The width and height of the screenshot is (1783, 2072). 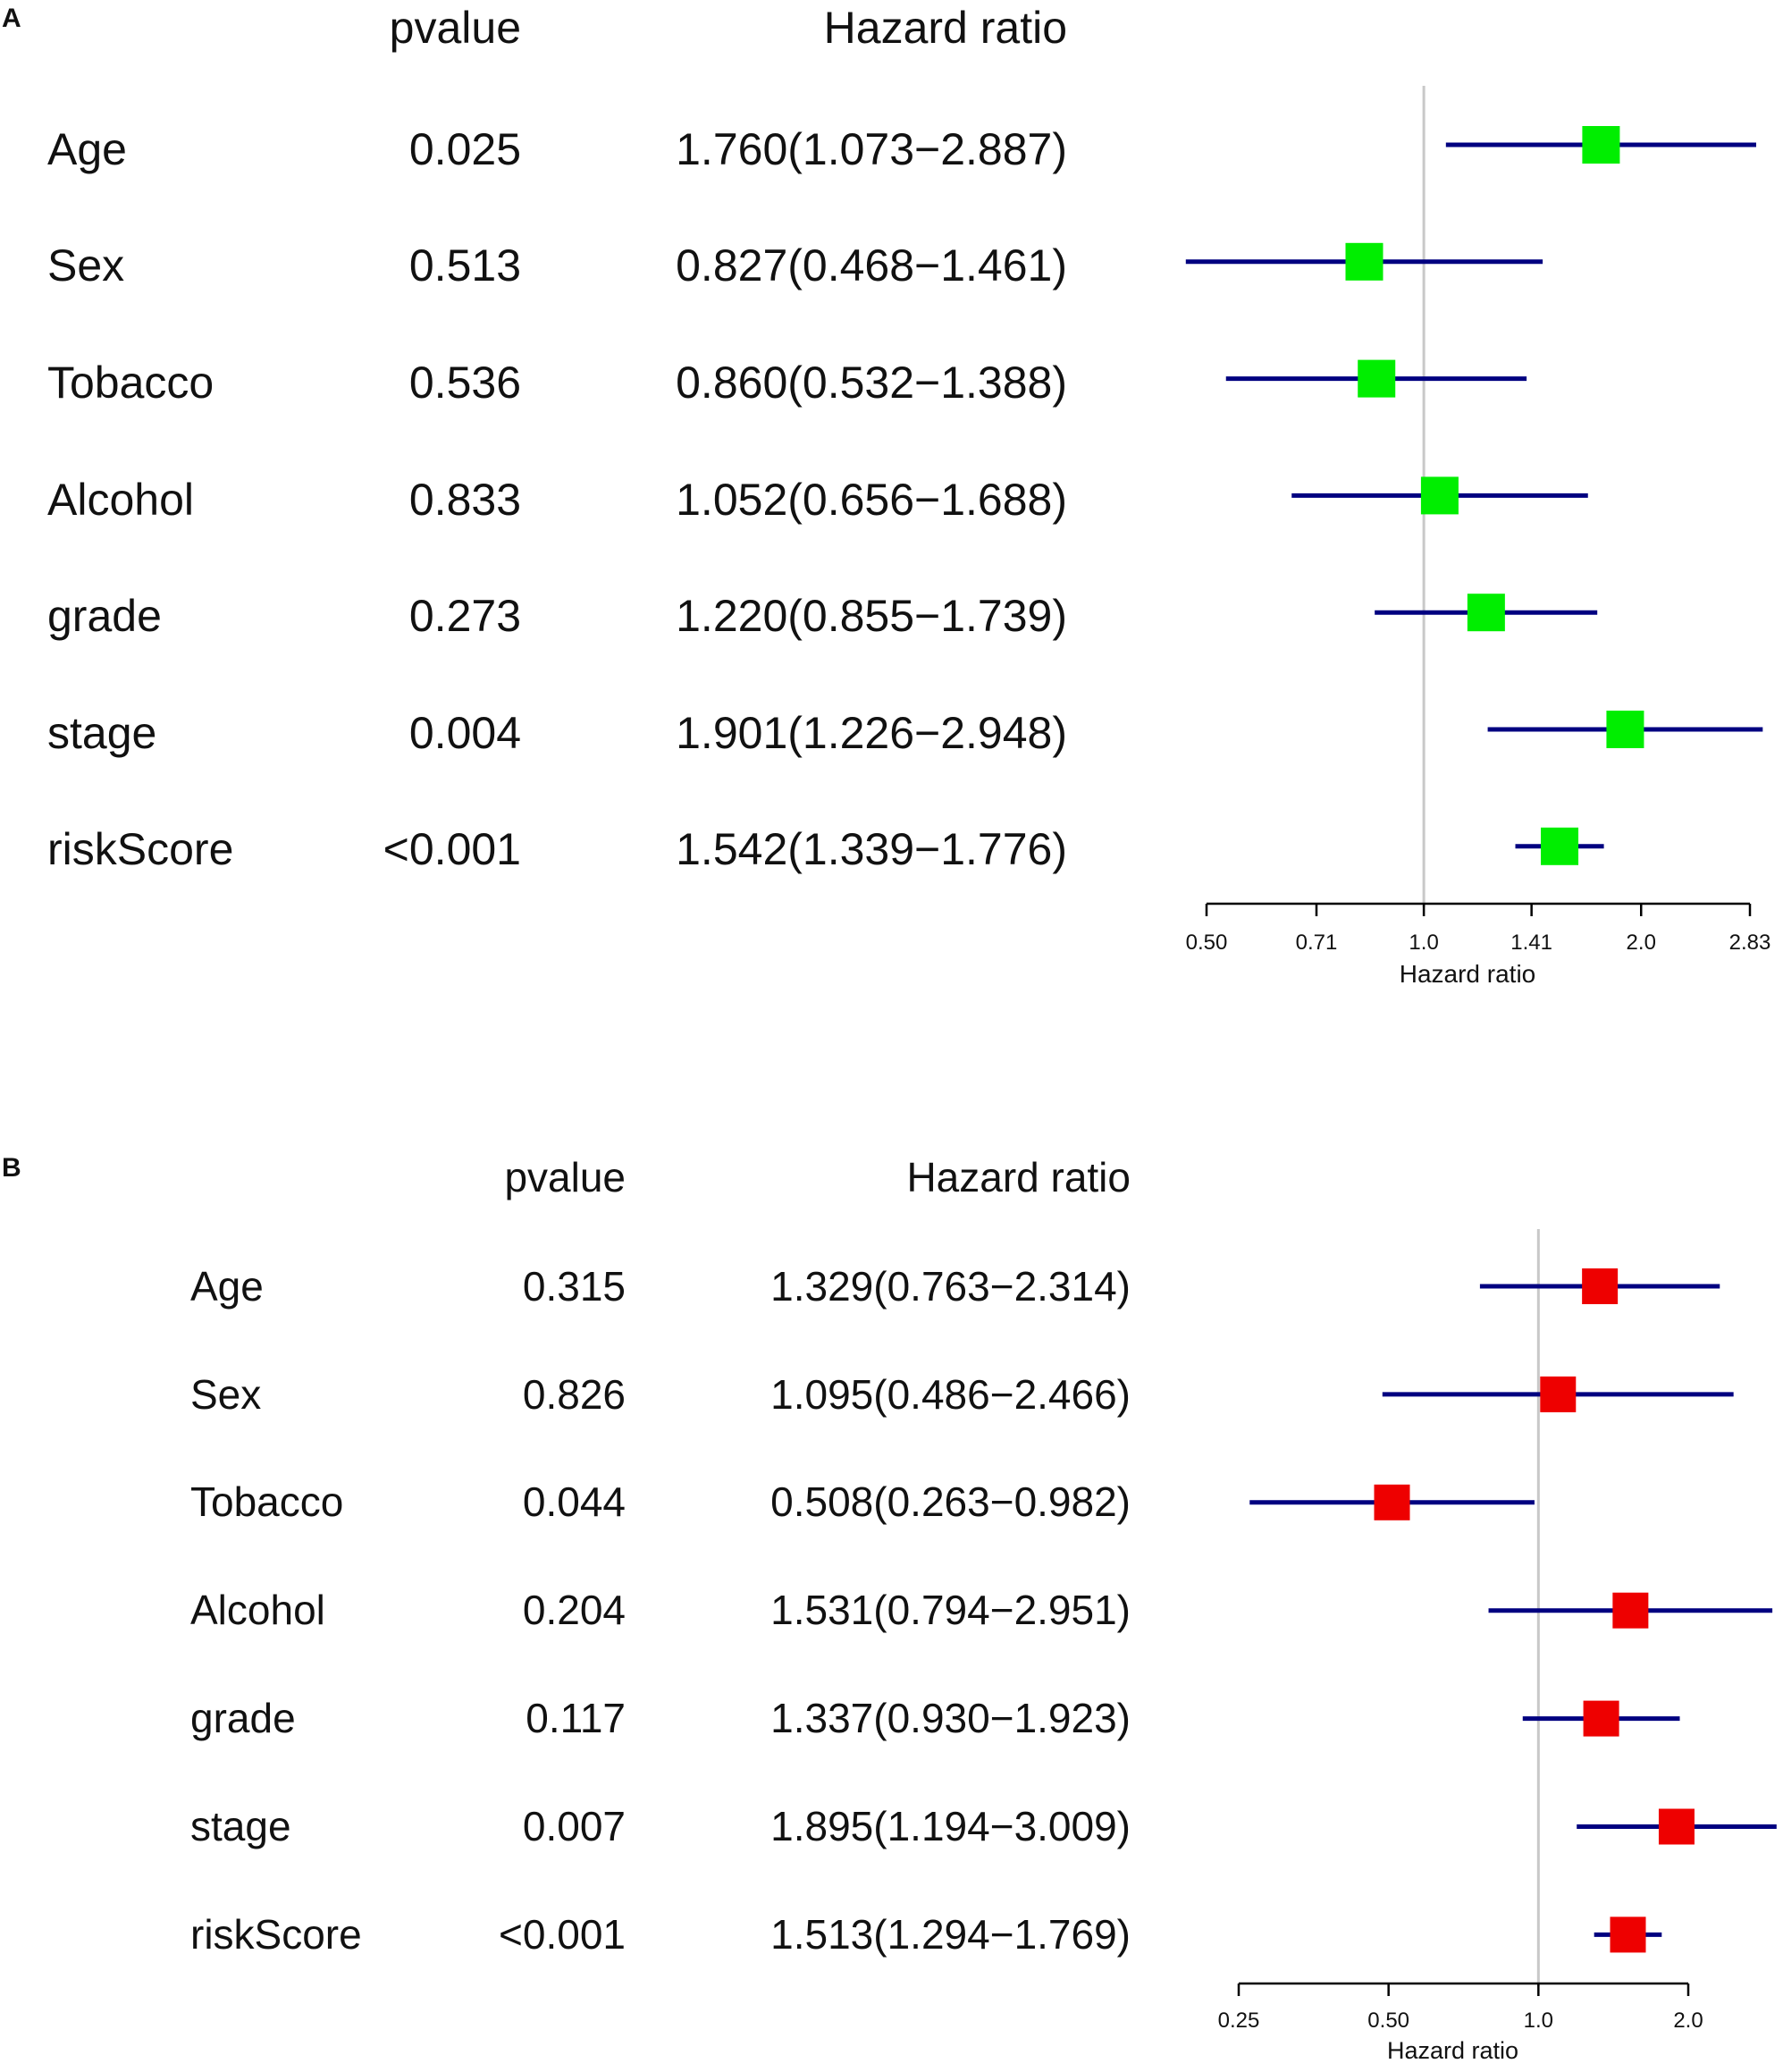 I want to click on pvalue-cell: 0.004, so click(x=465, y=733).